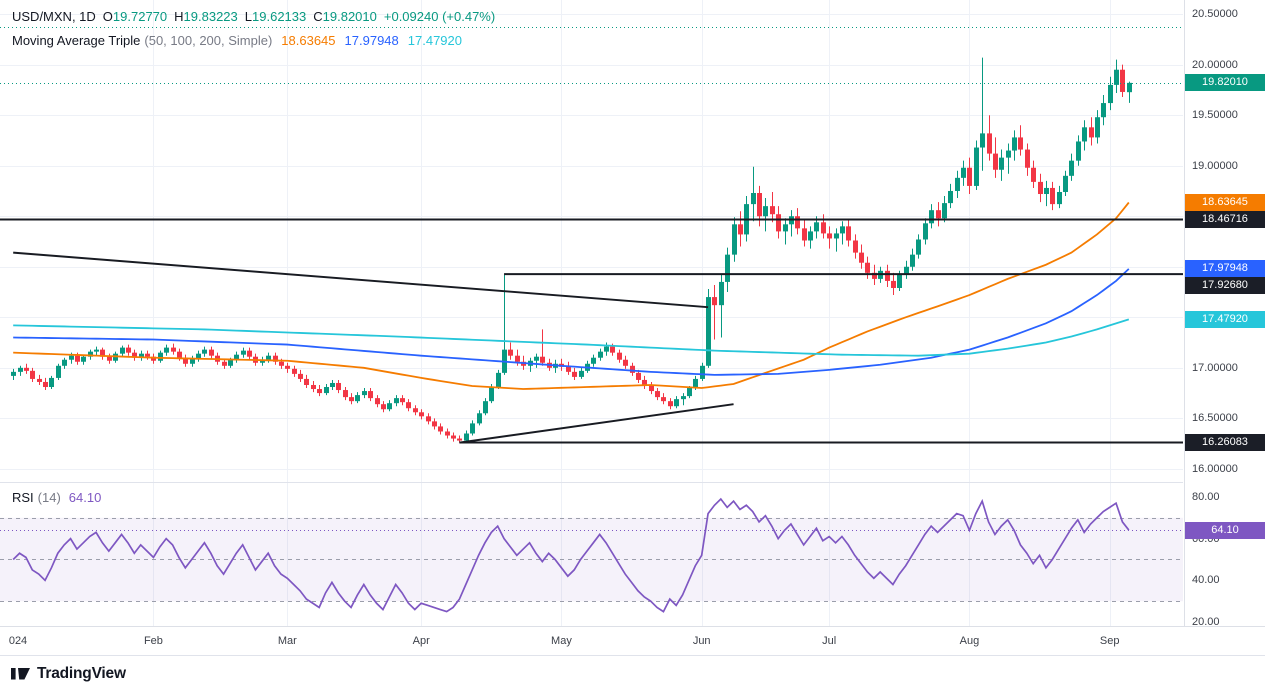 Image resolution: width=1265 pixels, height=691 pixels. Describe the element at coordinates (1225, 442) in the screenshot. I see `hline-badge-3: 16.26083` at that location.